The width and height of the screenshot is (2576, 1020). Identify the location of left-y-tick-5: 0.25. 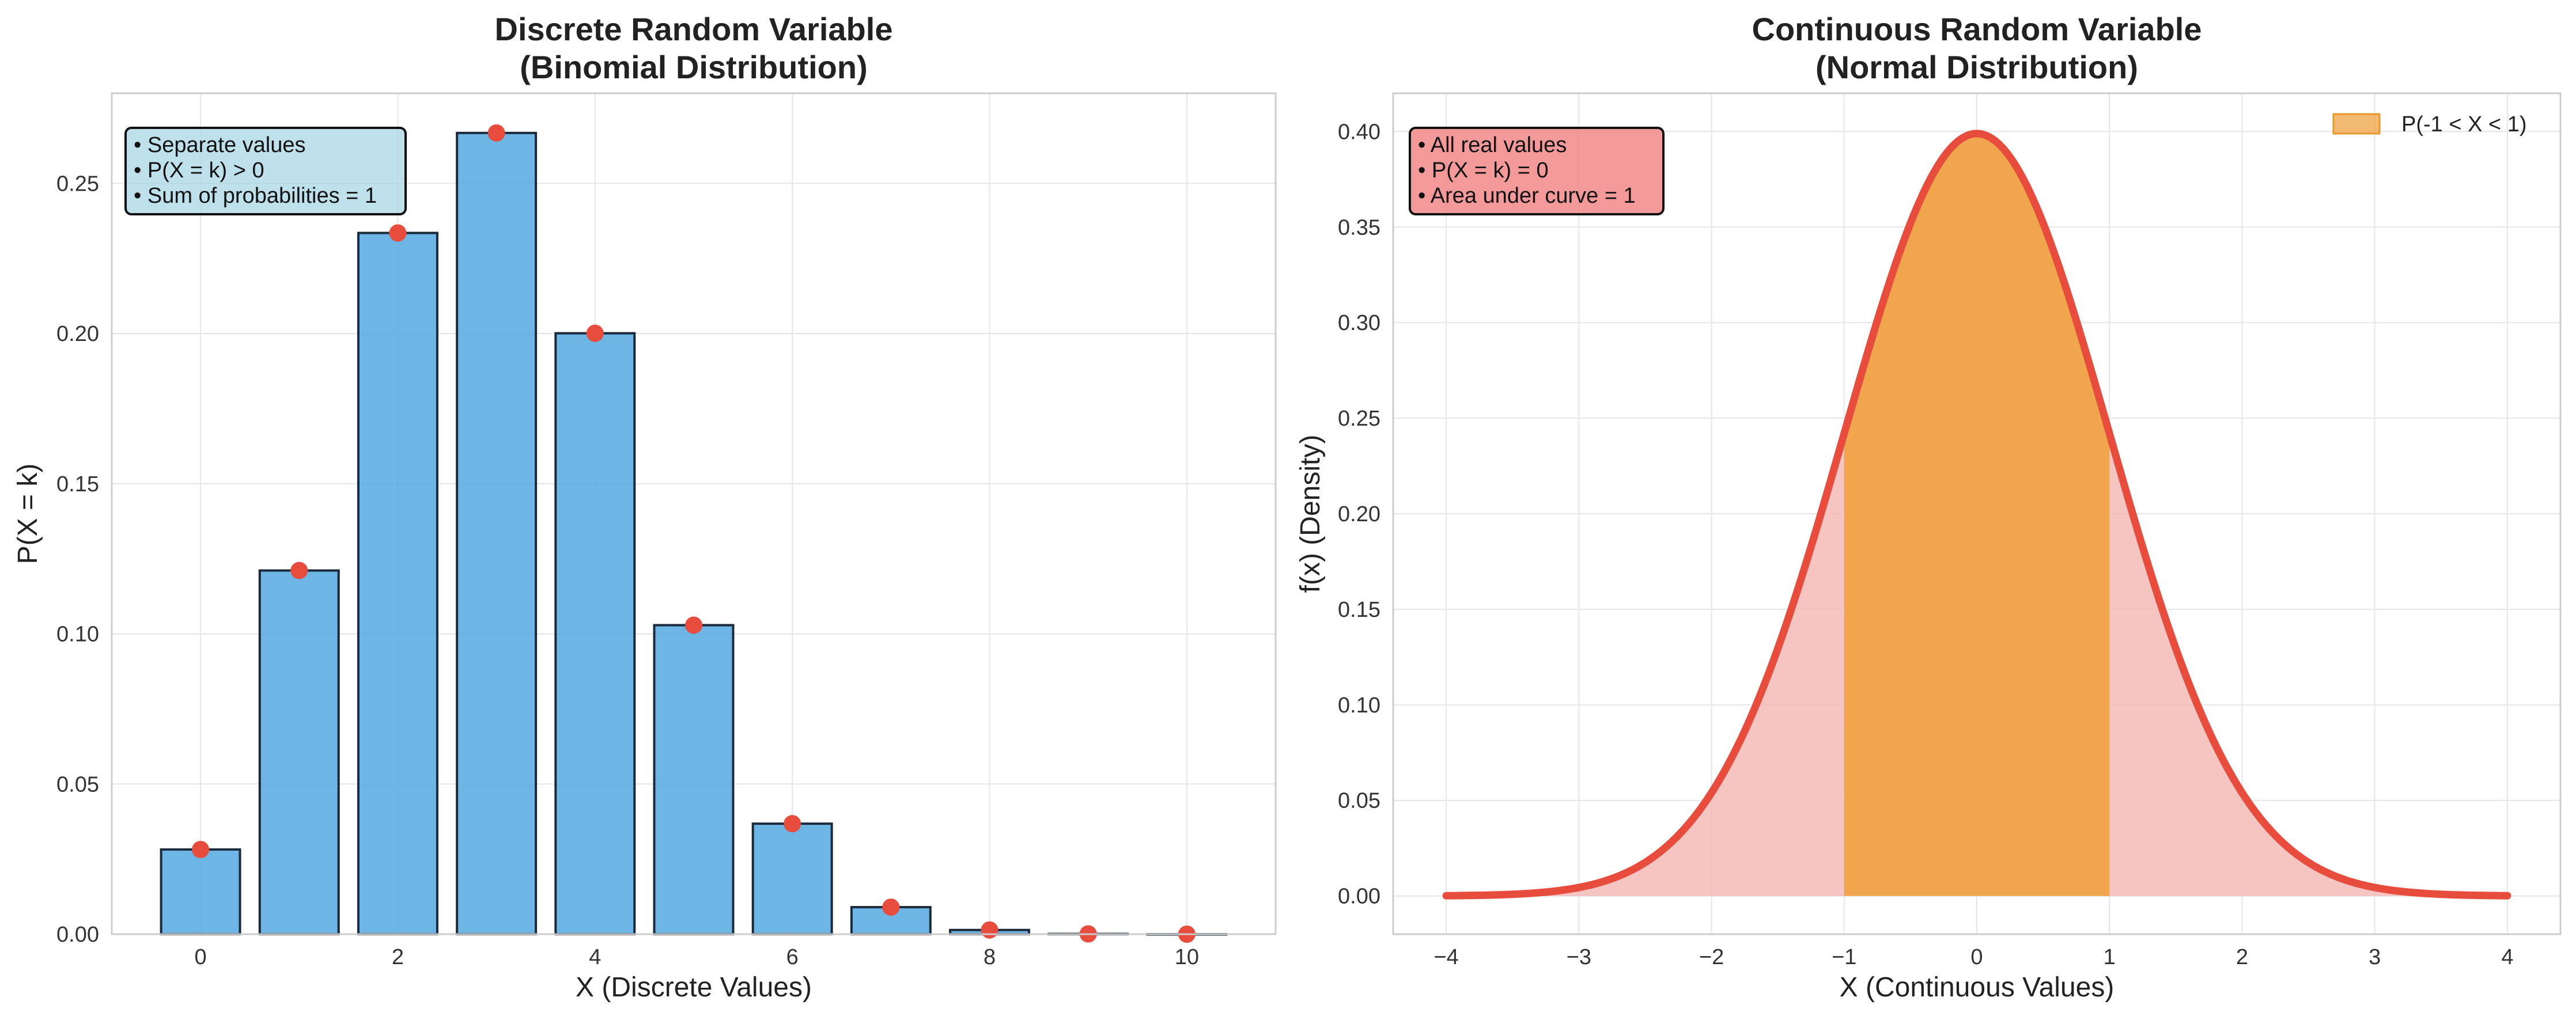
(77, 184).